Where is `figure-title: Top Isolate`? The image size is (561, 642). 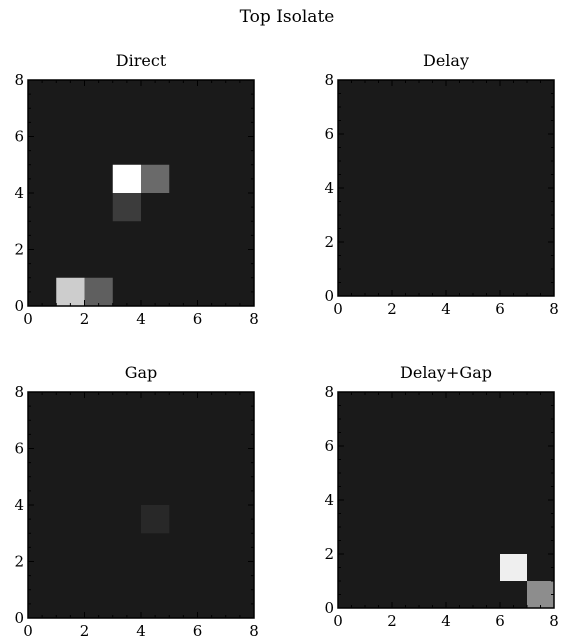 figure-title: Top Isolate is located at coordinates (287, 17).